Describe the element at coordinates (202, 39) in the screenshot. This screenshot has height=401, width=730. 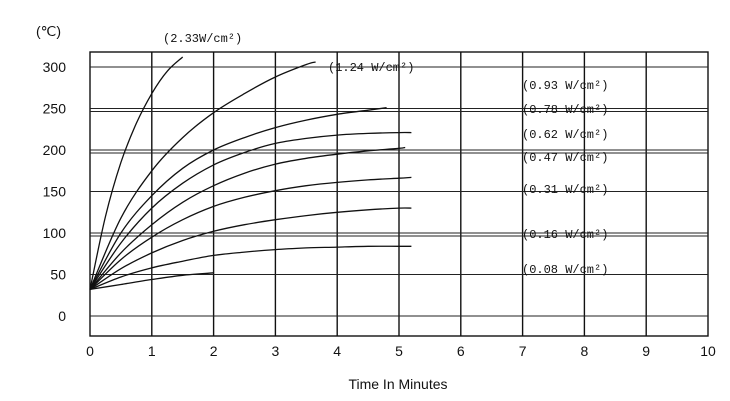
I see `series-label-1: (2.33W/cm²)` at that location.